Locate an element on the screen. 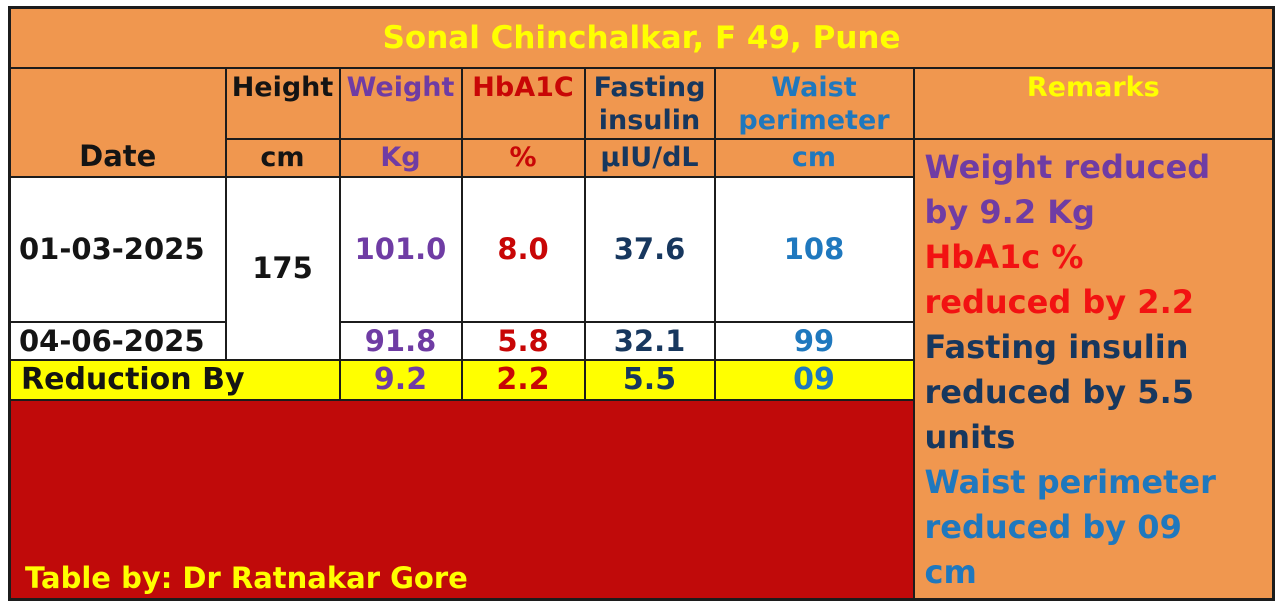 The width and height of the screenshot is (1280, 609). reduction-weight: 9.2 is located at coordinates (400, 379).